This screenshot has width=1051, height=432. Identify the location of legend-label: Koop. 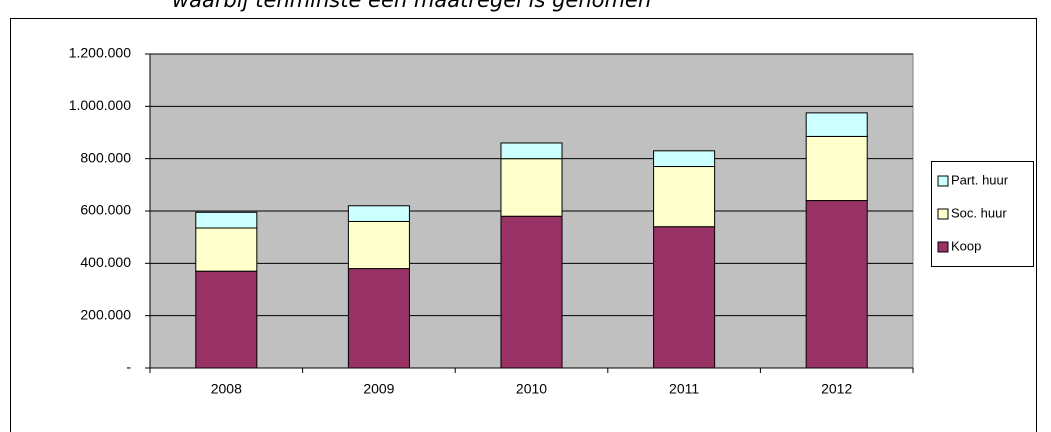
(966, 245).